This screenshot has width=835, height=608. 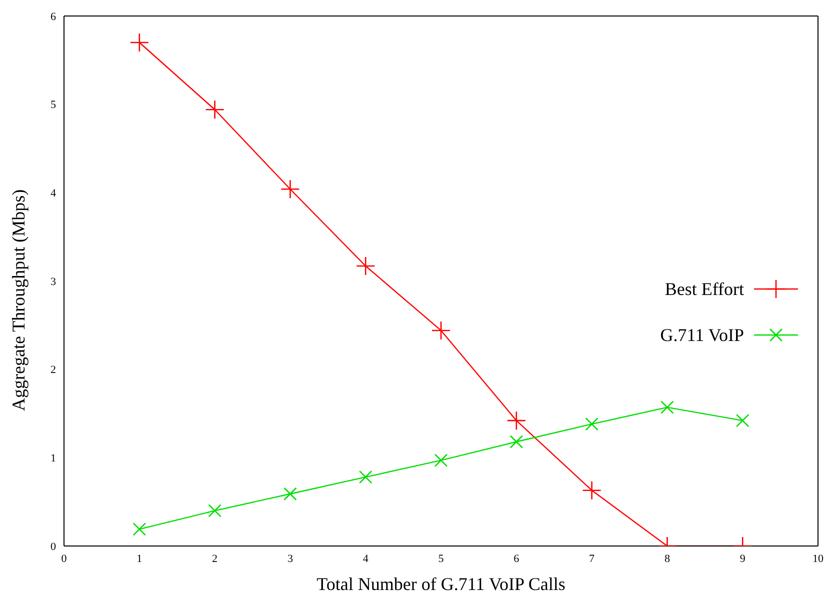 What do you see at coordinates (139, 558) in the screenshot?
I see `x-tick-label: 1` at bounding box center [139, 558].